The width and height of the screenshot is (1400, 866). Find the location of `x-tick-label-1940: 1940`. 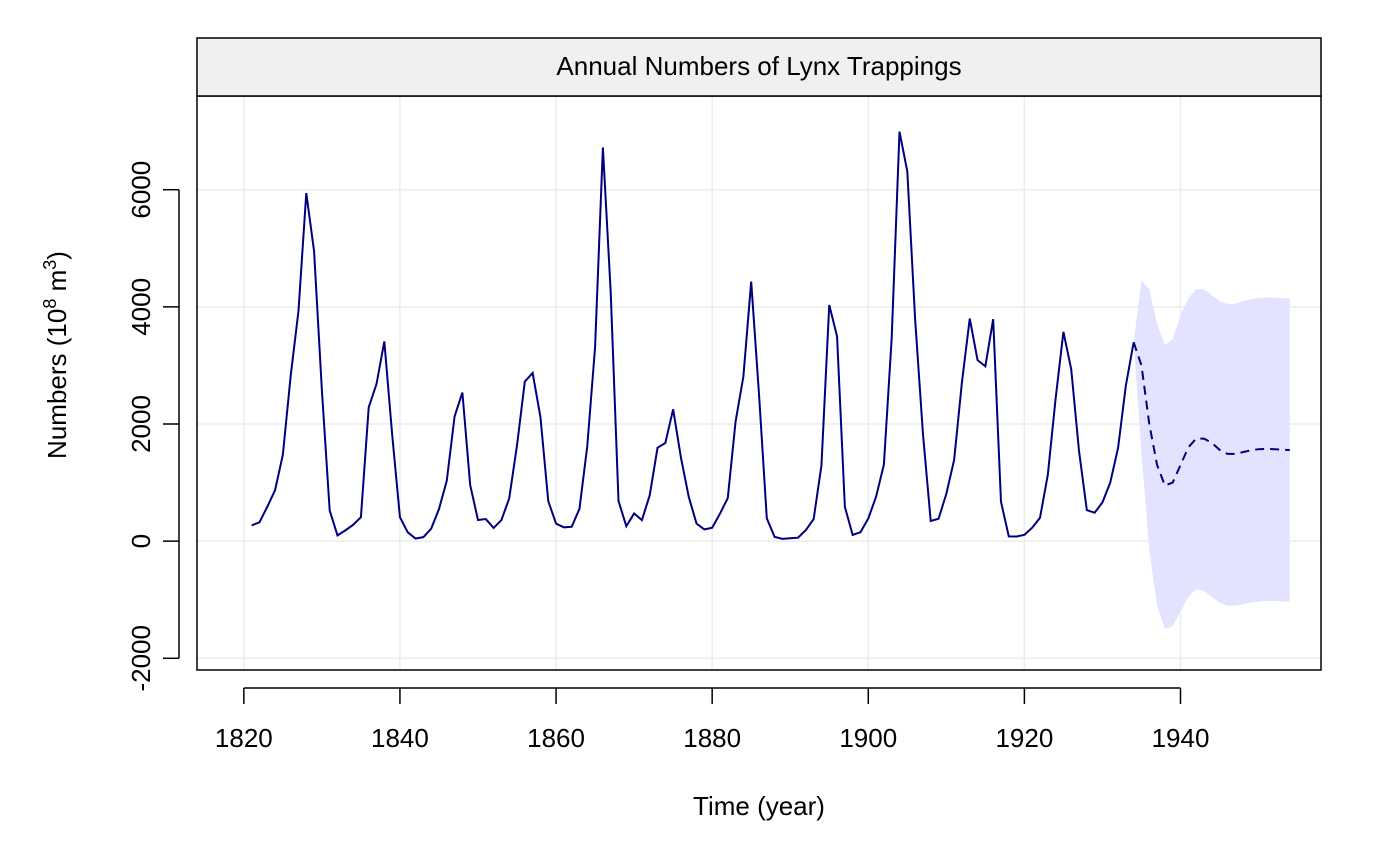

x-tick-label-1940: 1940 is located at coordinates (1181, 738).